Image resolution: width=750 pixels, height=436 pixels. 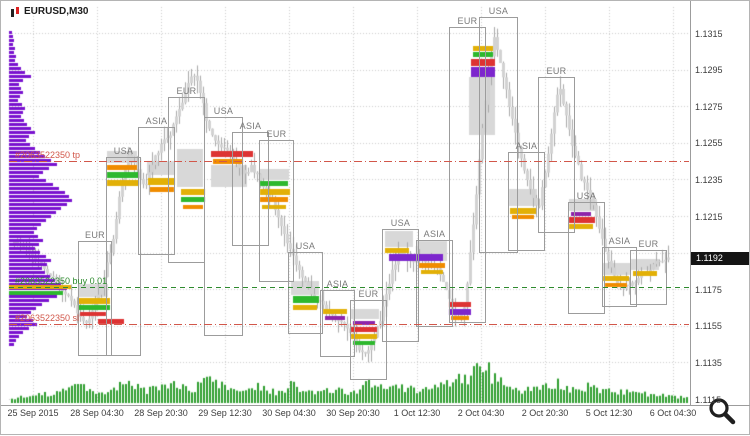 I want to click on price-axis-label: 1.1155, so click(x=708, y=326).